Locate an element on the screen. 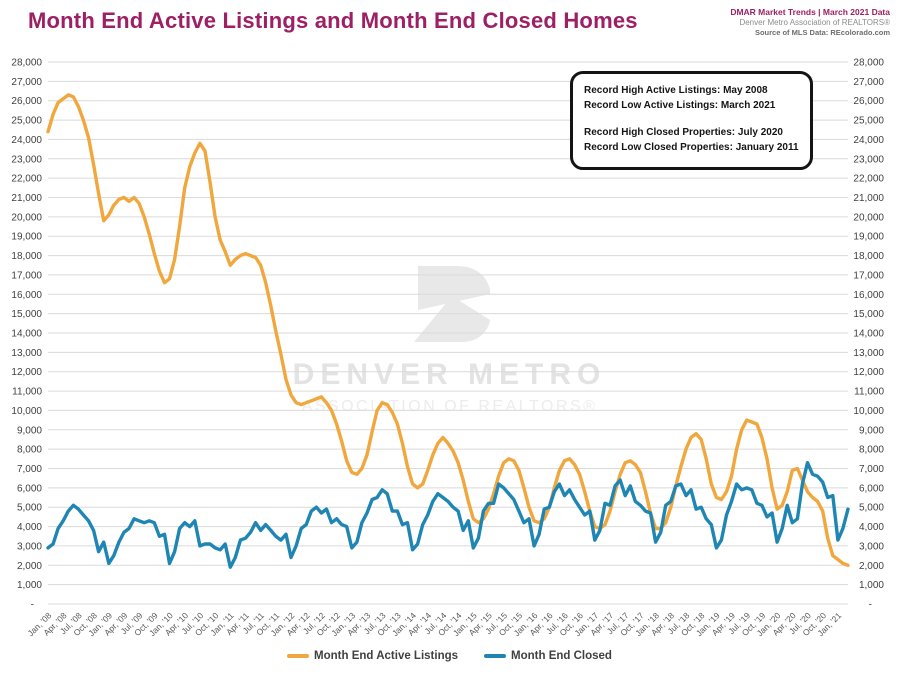 This screenshot has height=678, width=899. legend-item-closed: Month End Closed is located at coordinates (548, 656).